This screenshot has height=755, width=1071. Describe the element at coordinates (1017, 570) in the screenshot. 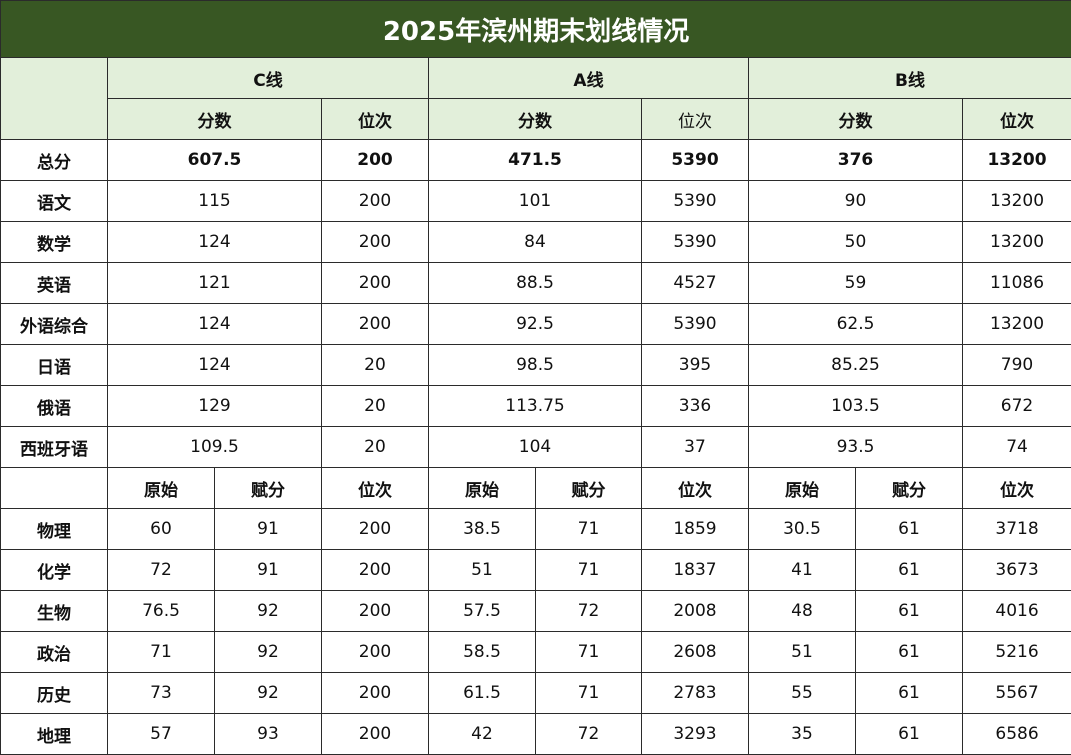

I see `rank-cell: 3673` at that location.